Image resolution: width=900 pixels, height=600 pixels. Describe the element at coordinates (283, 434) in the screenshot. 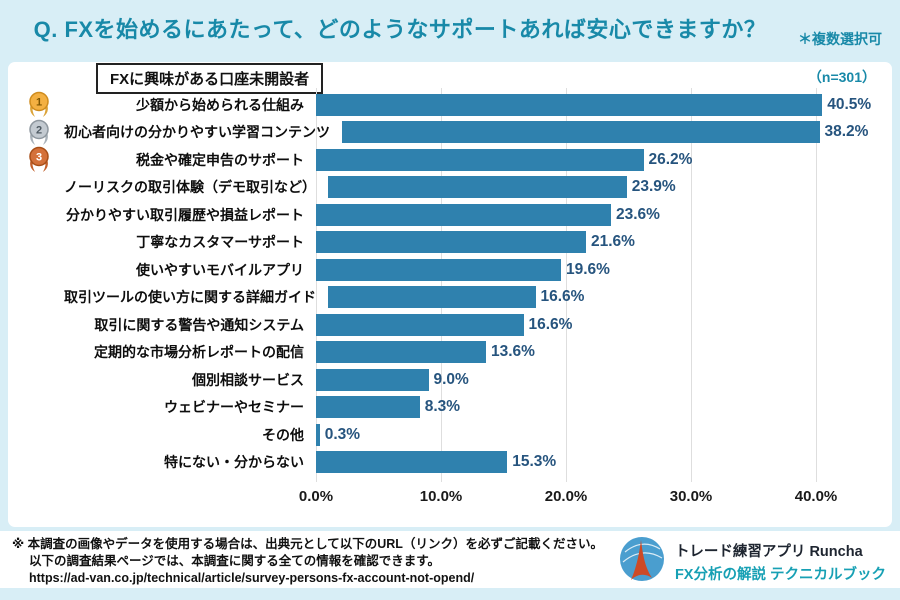

I see `category-label: その他` at that location.